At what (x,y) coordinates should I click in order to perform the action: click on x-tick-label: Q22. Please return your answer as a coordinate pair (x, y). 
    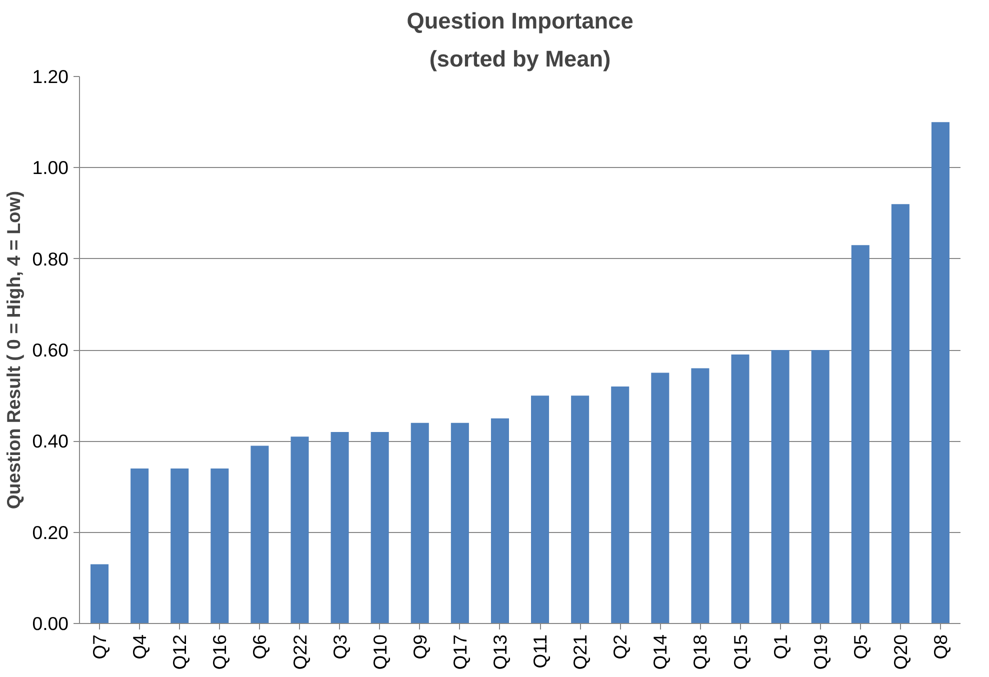
    Looking at the image, I should click on (299, 652).